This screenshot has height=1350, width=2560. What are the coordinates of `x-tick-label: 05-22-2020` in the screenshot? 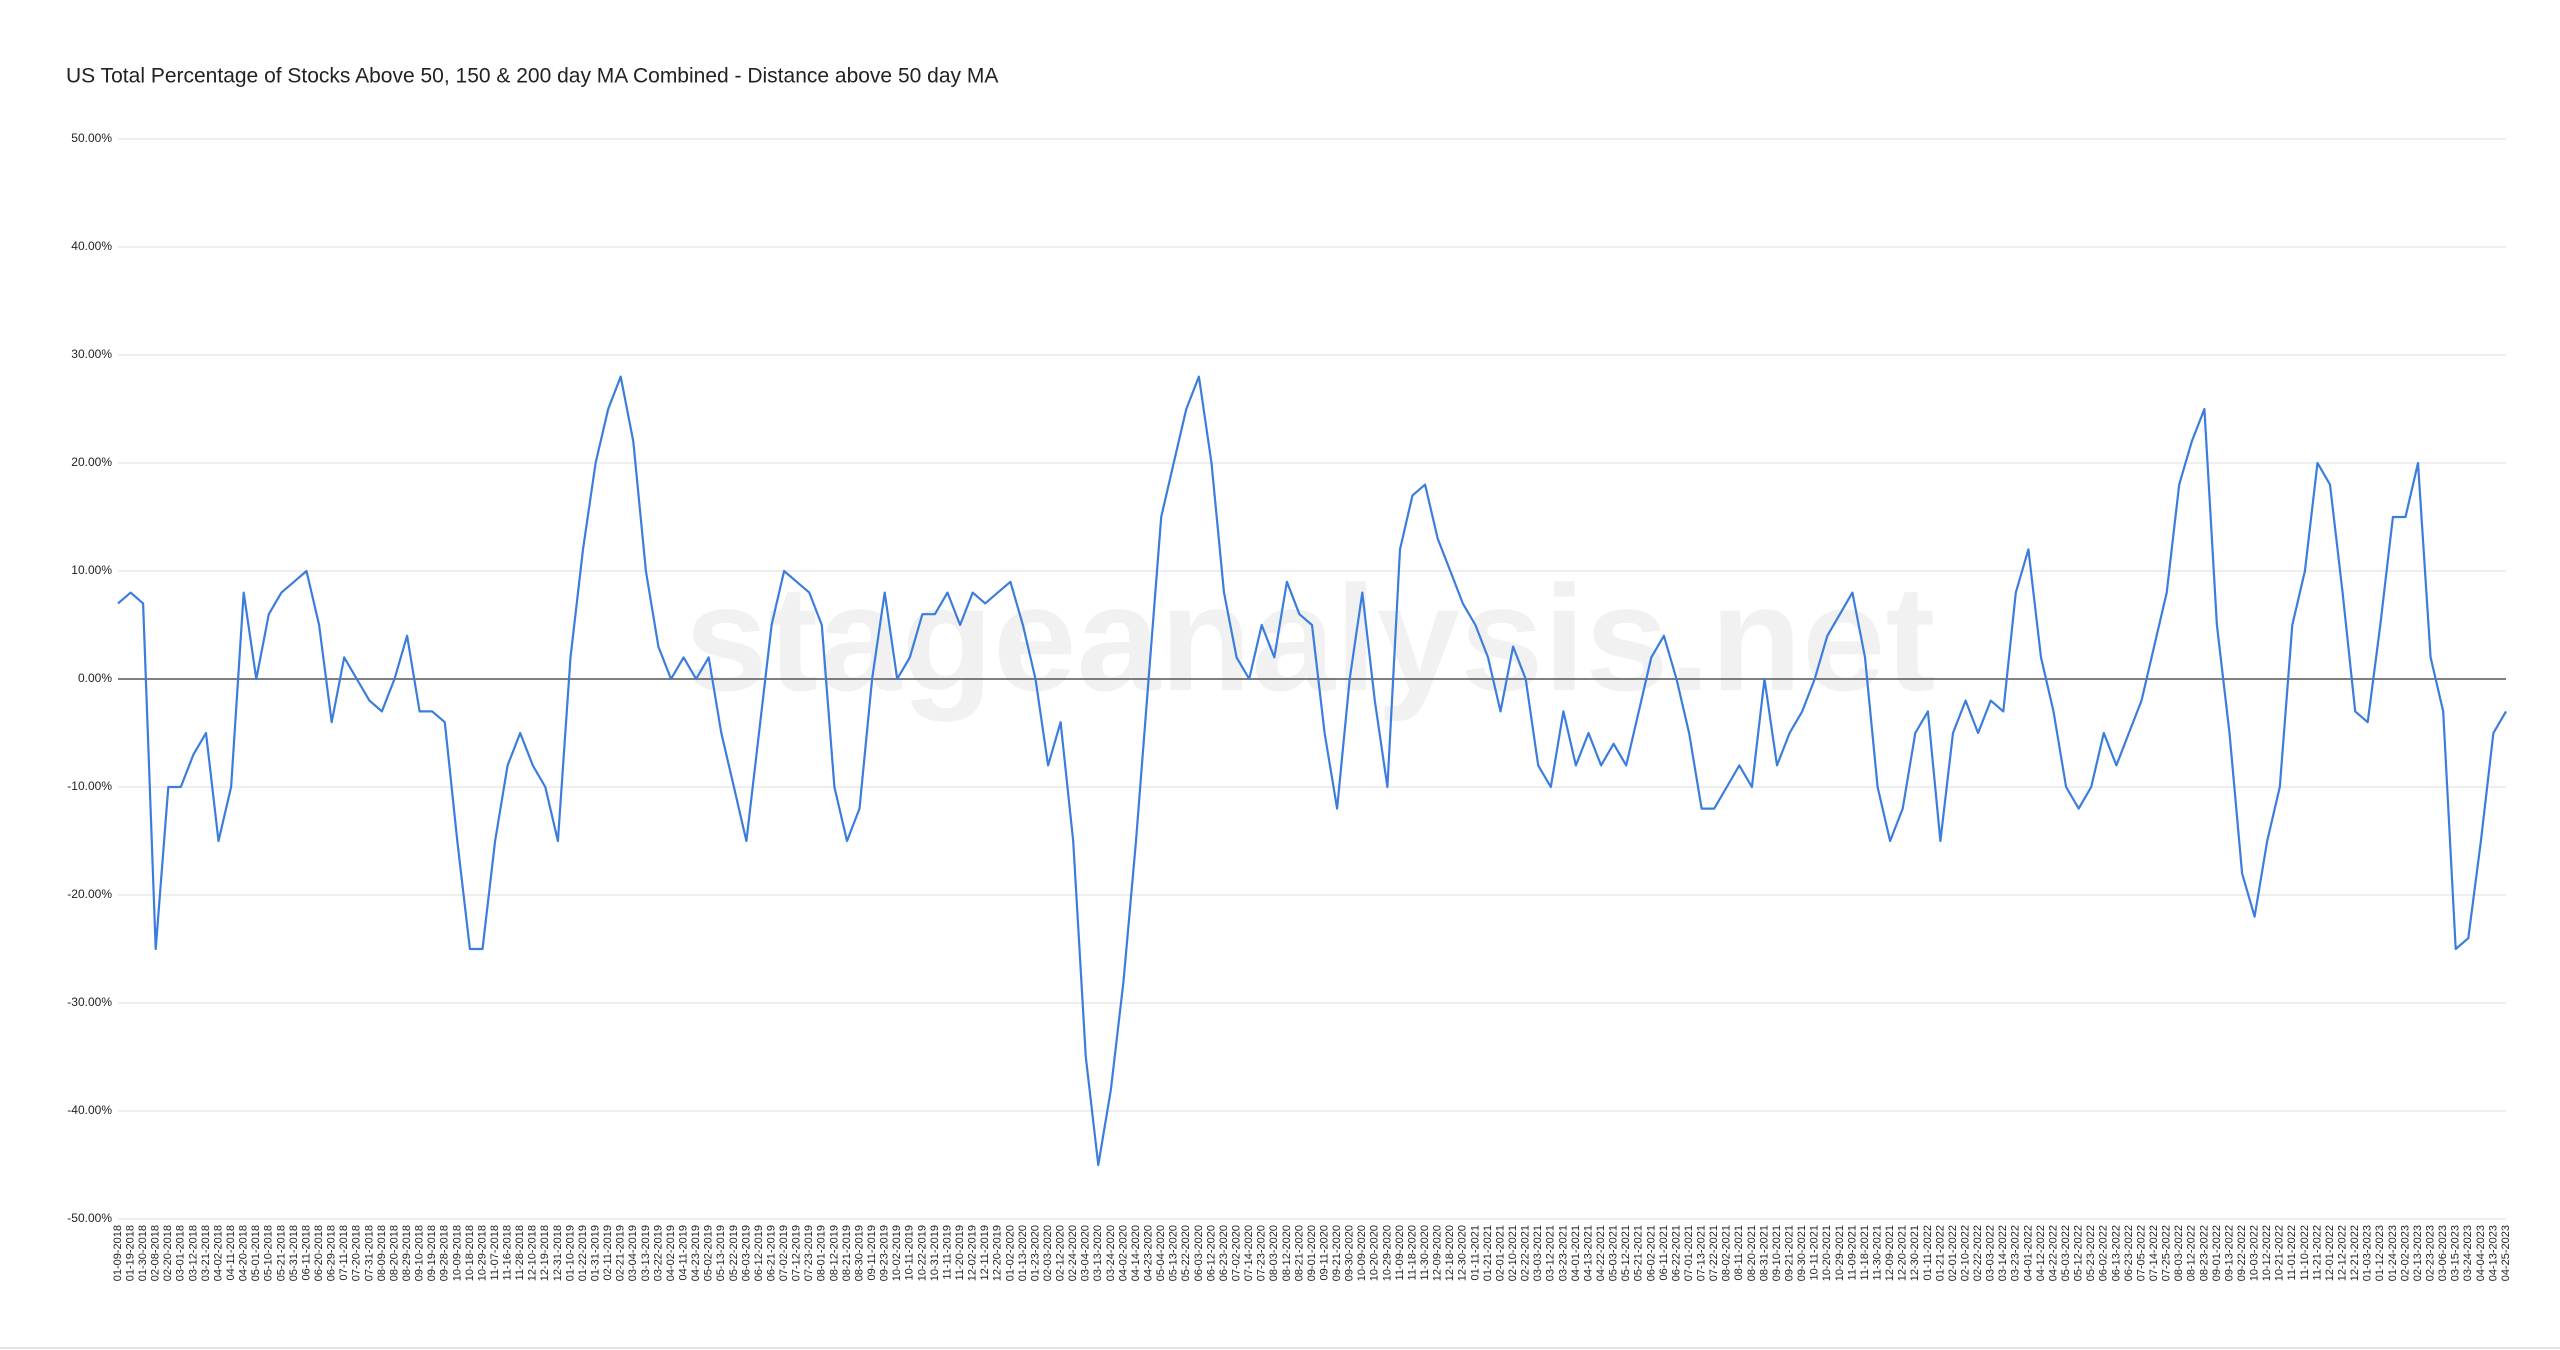 It's located at (1186, 1253).